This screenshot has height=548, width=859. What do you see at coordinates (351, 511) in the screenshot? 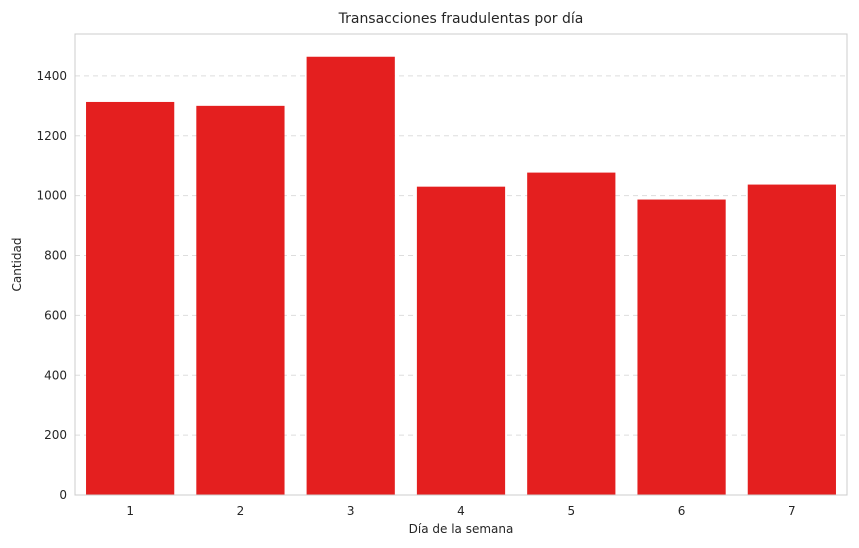
I see `x-tick-label: 3` at bounding box center [351, 511].